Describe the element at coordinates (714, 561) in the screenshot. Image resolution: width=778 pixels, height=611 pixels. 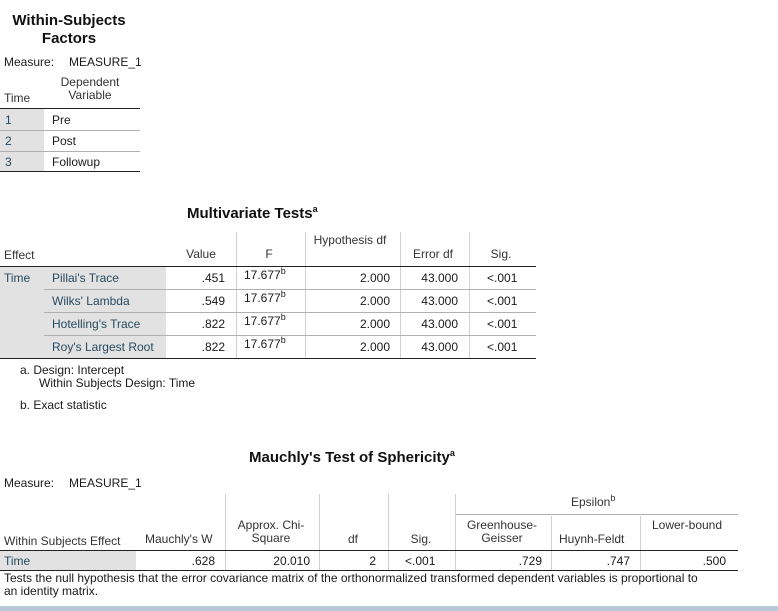
I see `lower-bound-cell: .500` at that location.